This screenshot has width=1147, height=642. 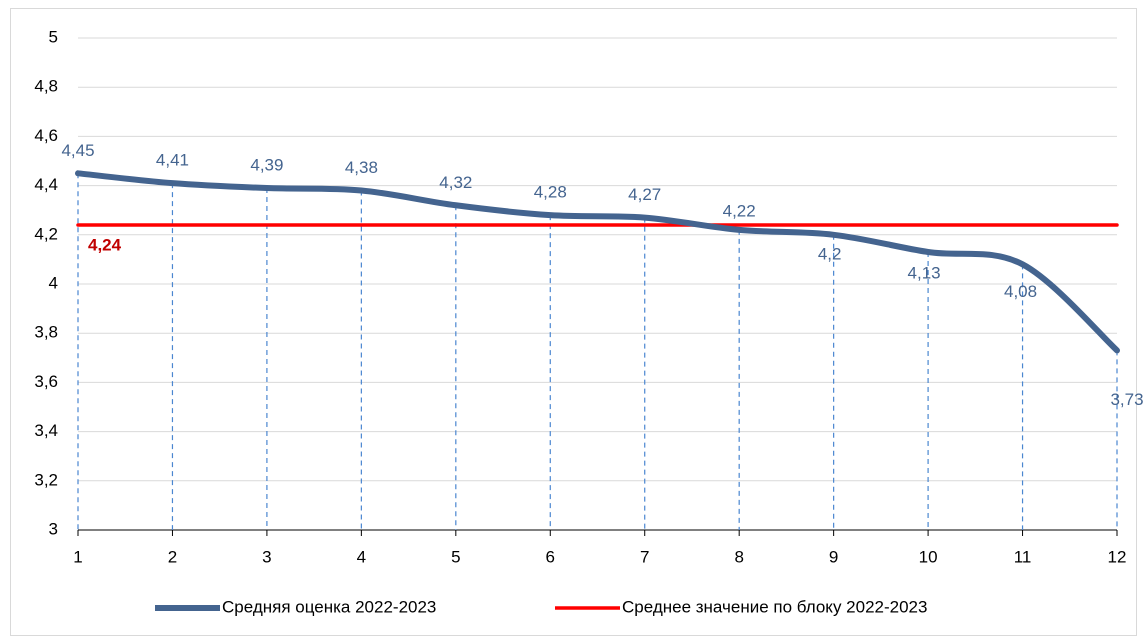 What do you see at coordinates (172, 160) in the screenshot?
I see `data-label: 4,41` at bounding box center [172, 160].